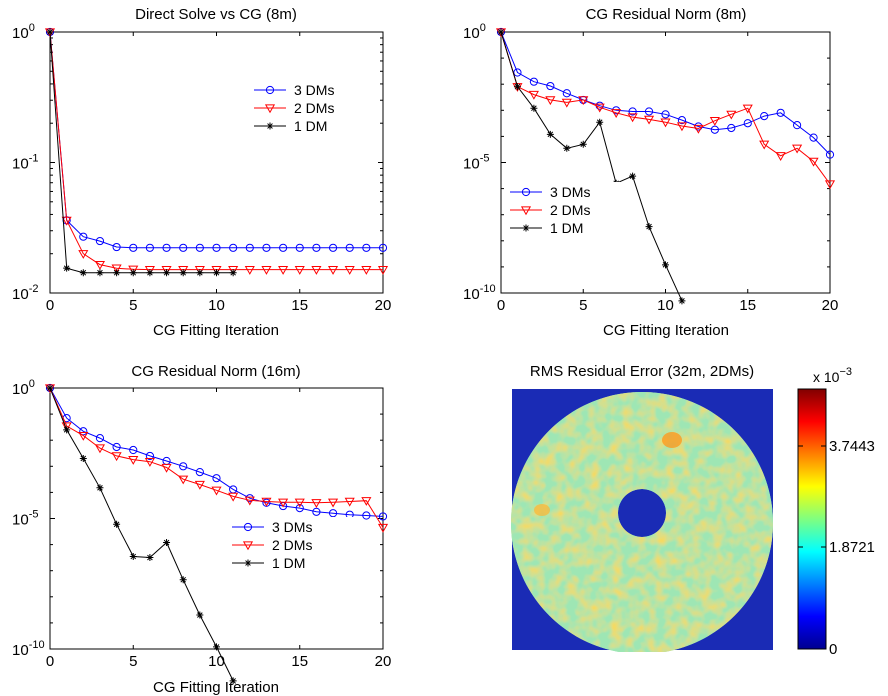  What do you see at coordinates (314, 90) in the screenshot?
I see `legend-label: 3 DMs` at bounding box center [314, 90].